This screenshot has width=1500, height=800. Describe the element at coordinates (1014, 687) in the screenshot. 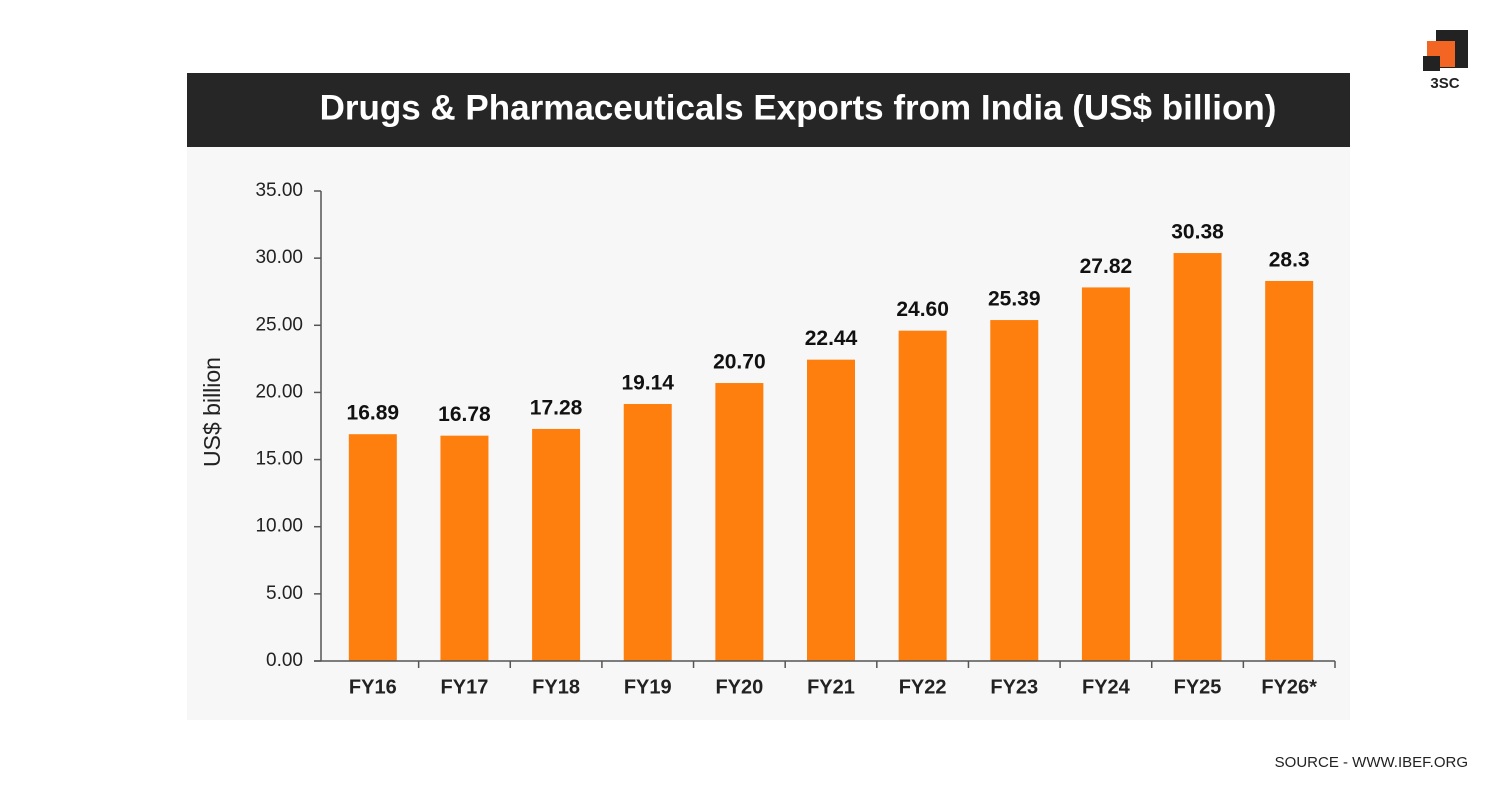

I see `x-tick-label: FY23` at that location.